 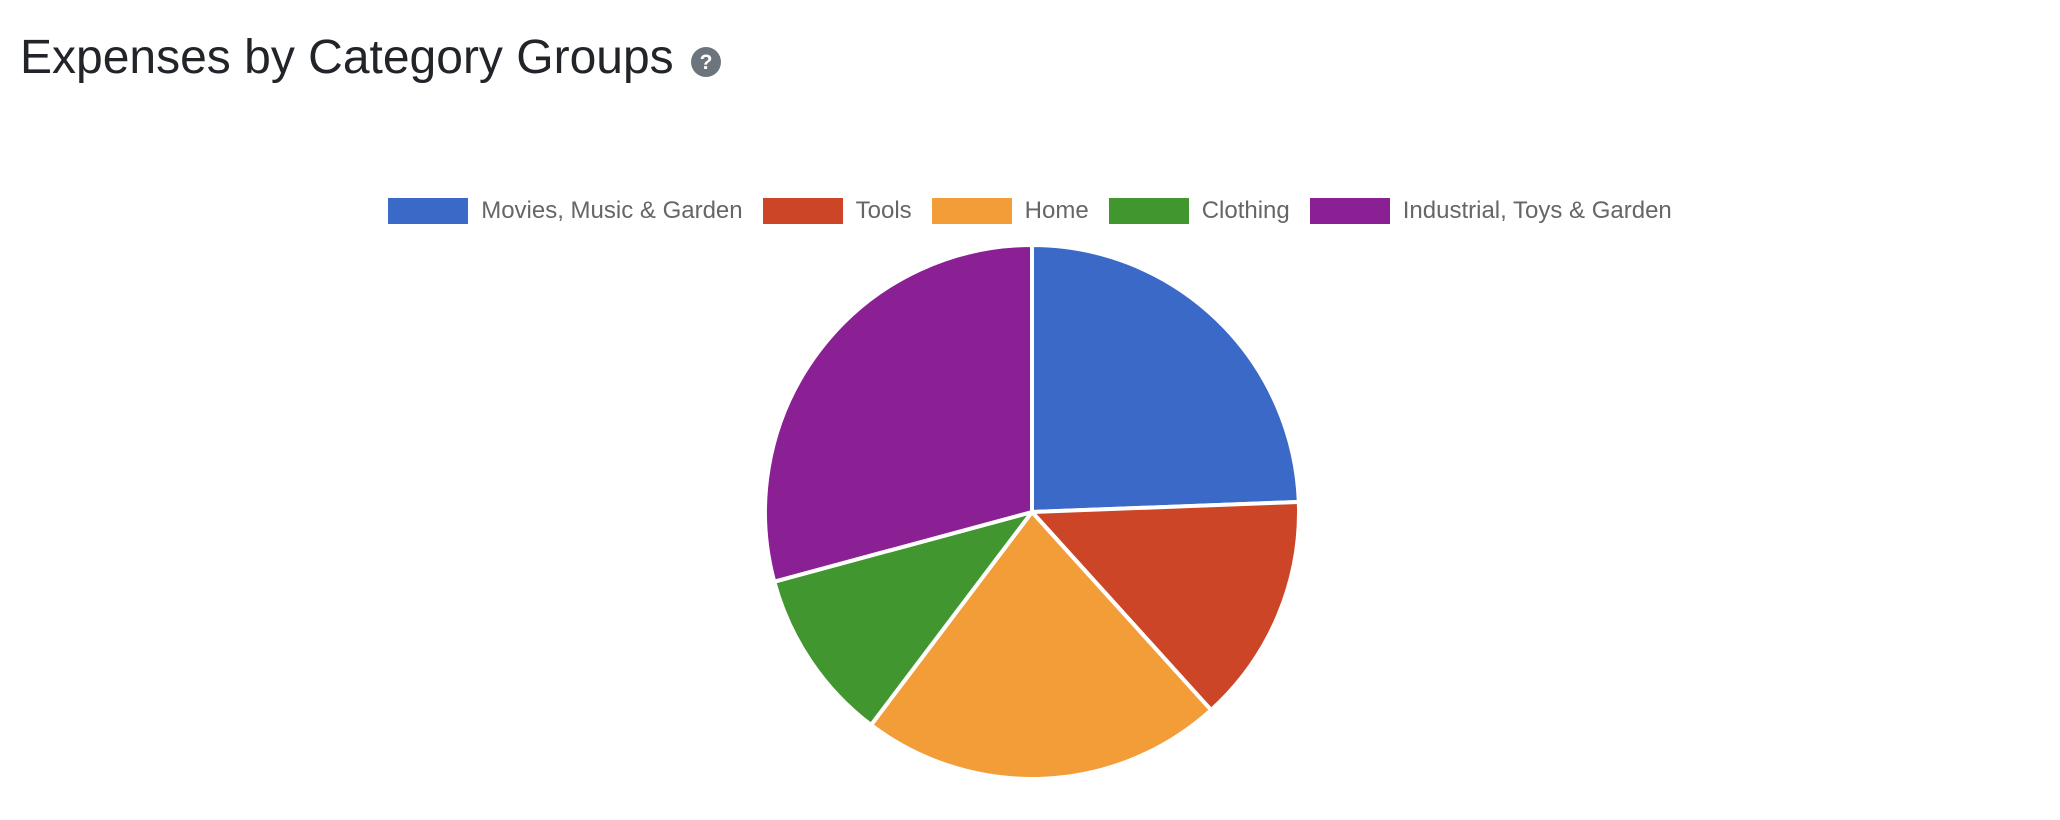 I want to click on legend-item-tools: Tools, so click(x=837, y=211).